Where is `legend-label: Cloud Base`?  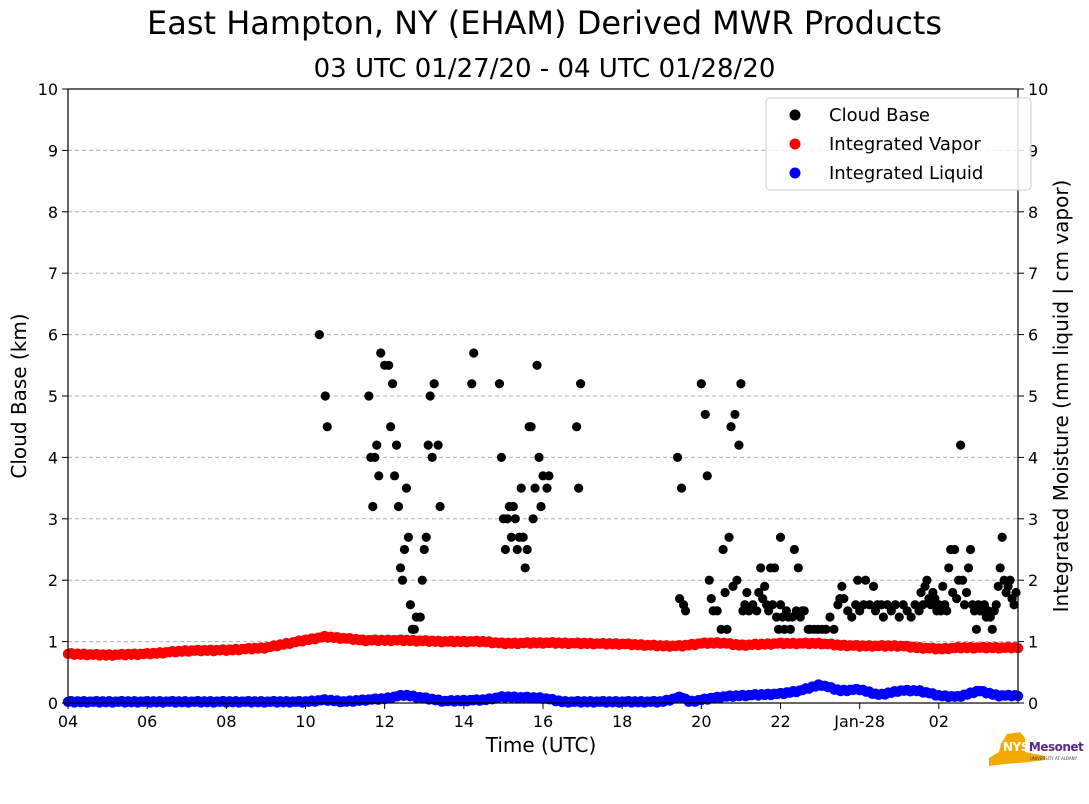
legend-label: Cloud Base is located at coordinates (879, 115).